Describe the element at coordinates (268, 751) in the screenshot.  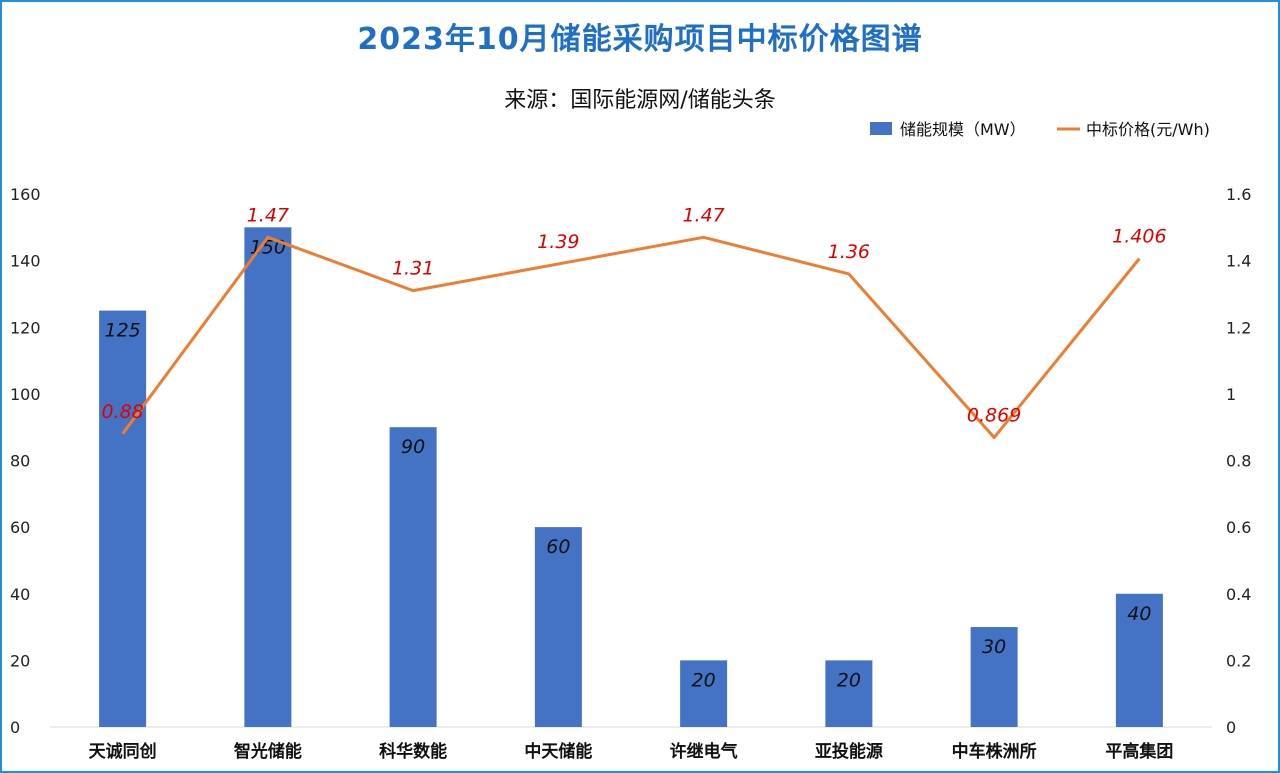
I see `x-tick-label: 智光储能` at that location.